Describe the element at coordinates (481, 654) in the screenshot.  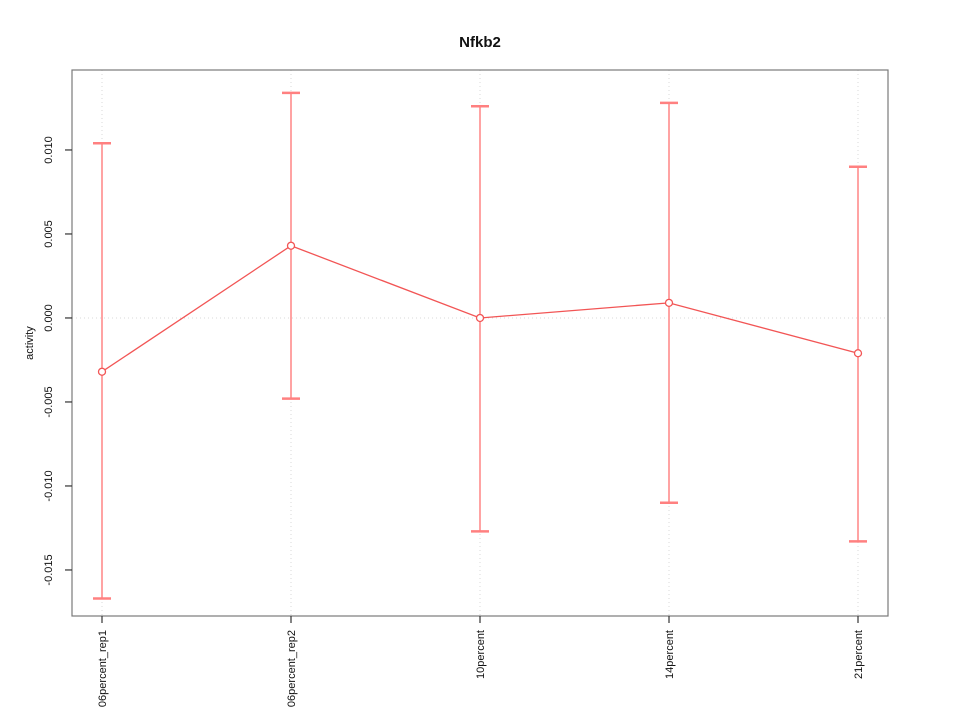
I see `x-tick-label: 10percent` at that location.